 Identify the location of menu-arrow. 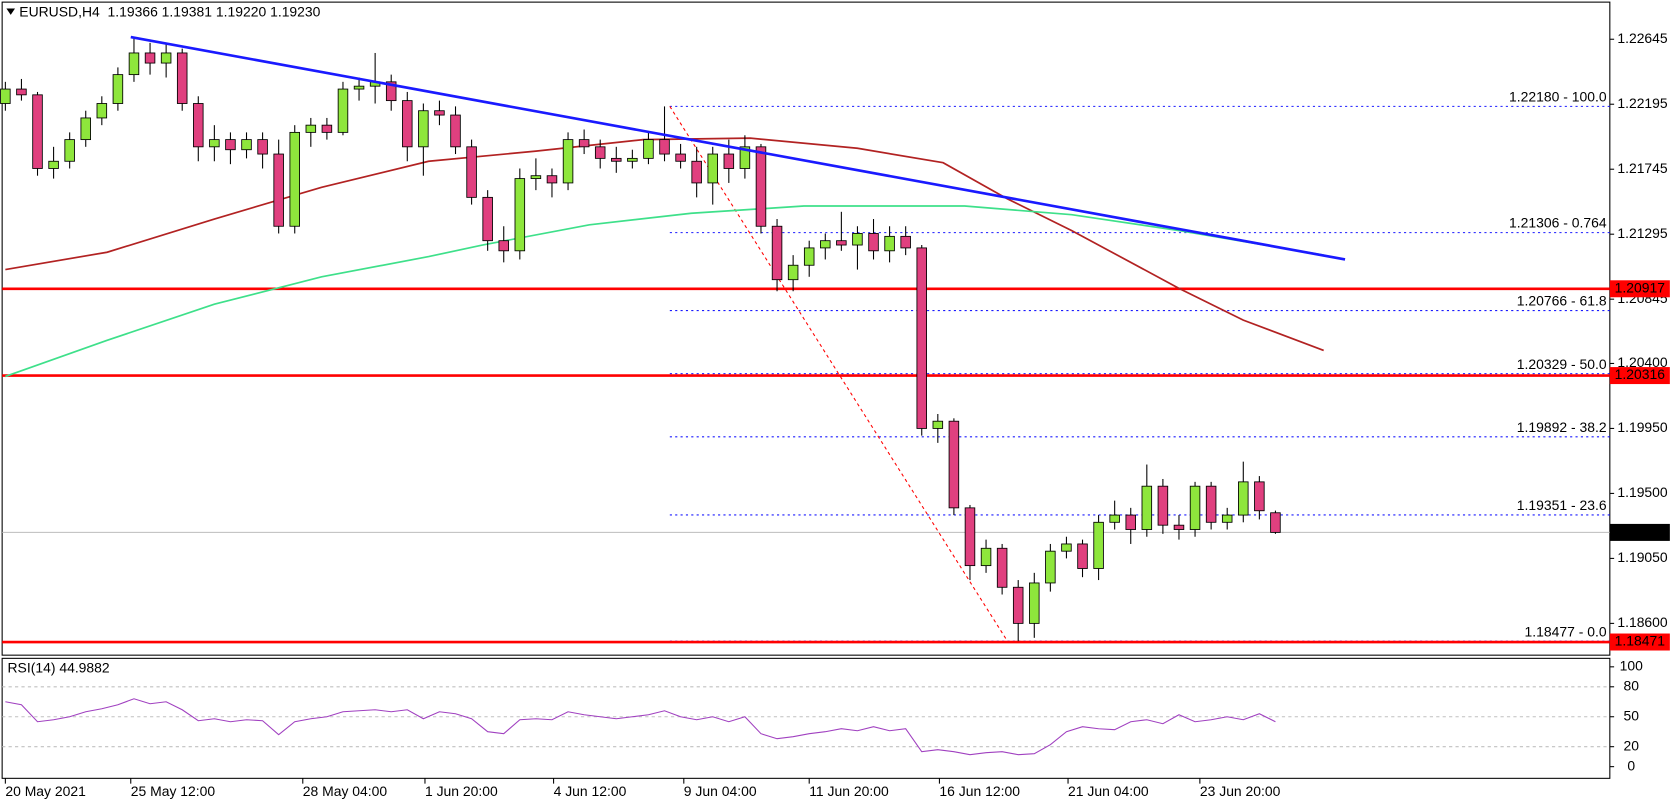
(11, 11).